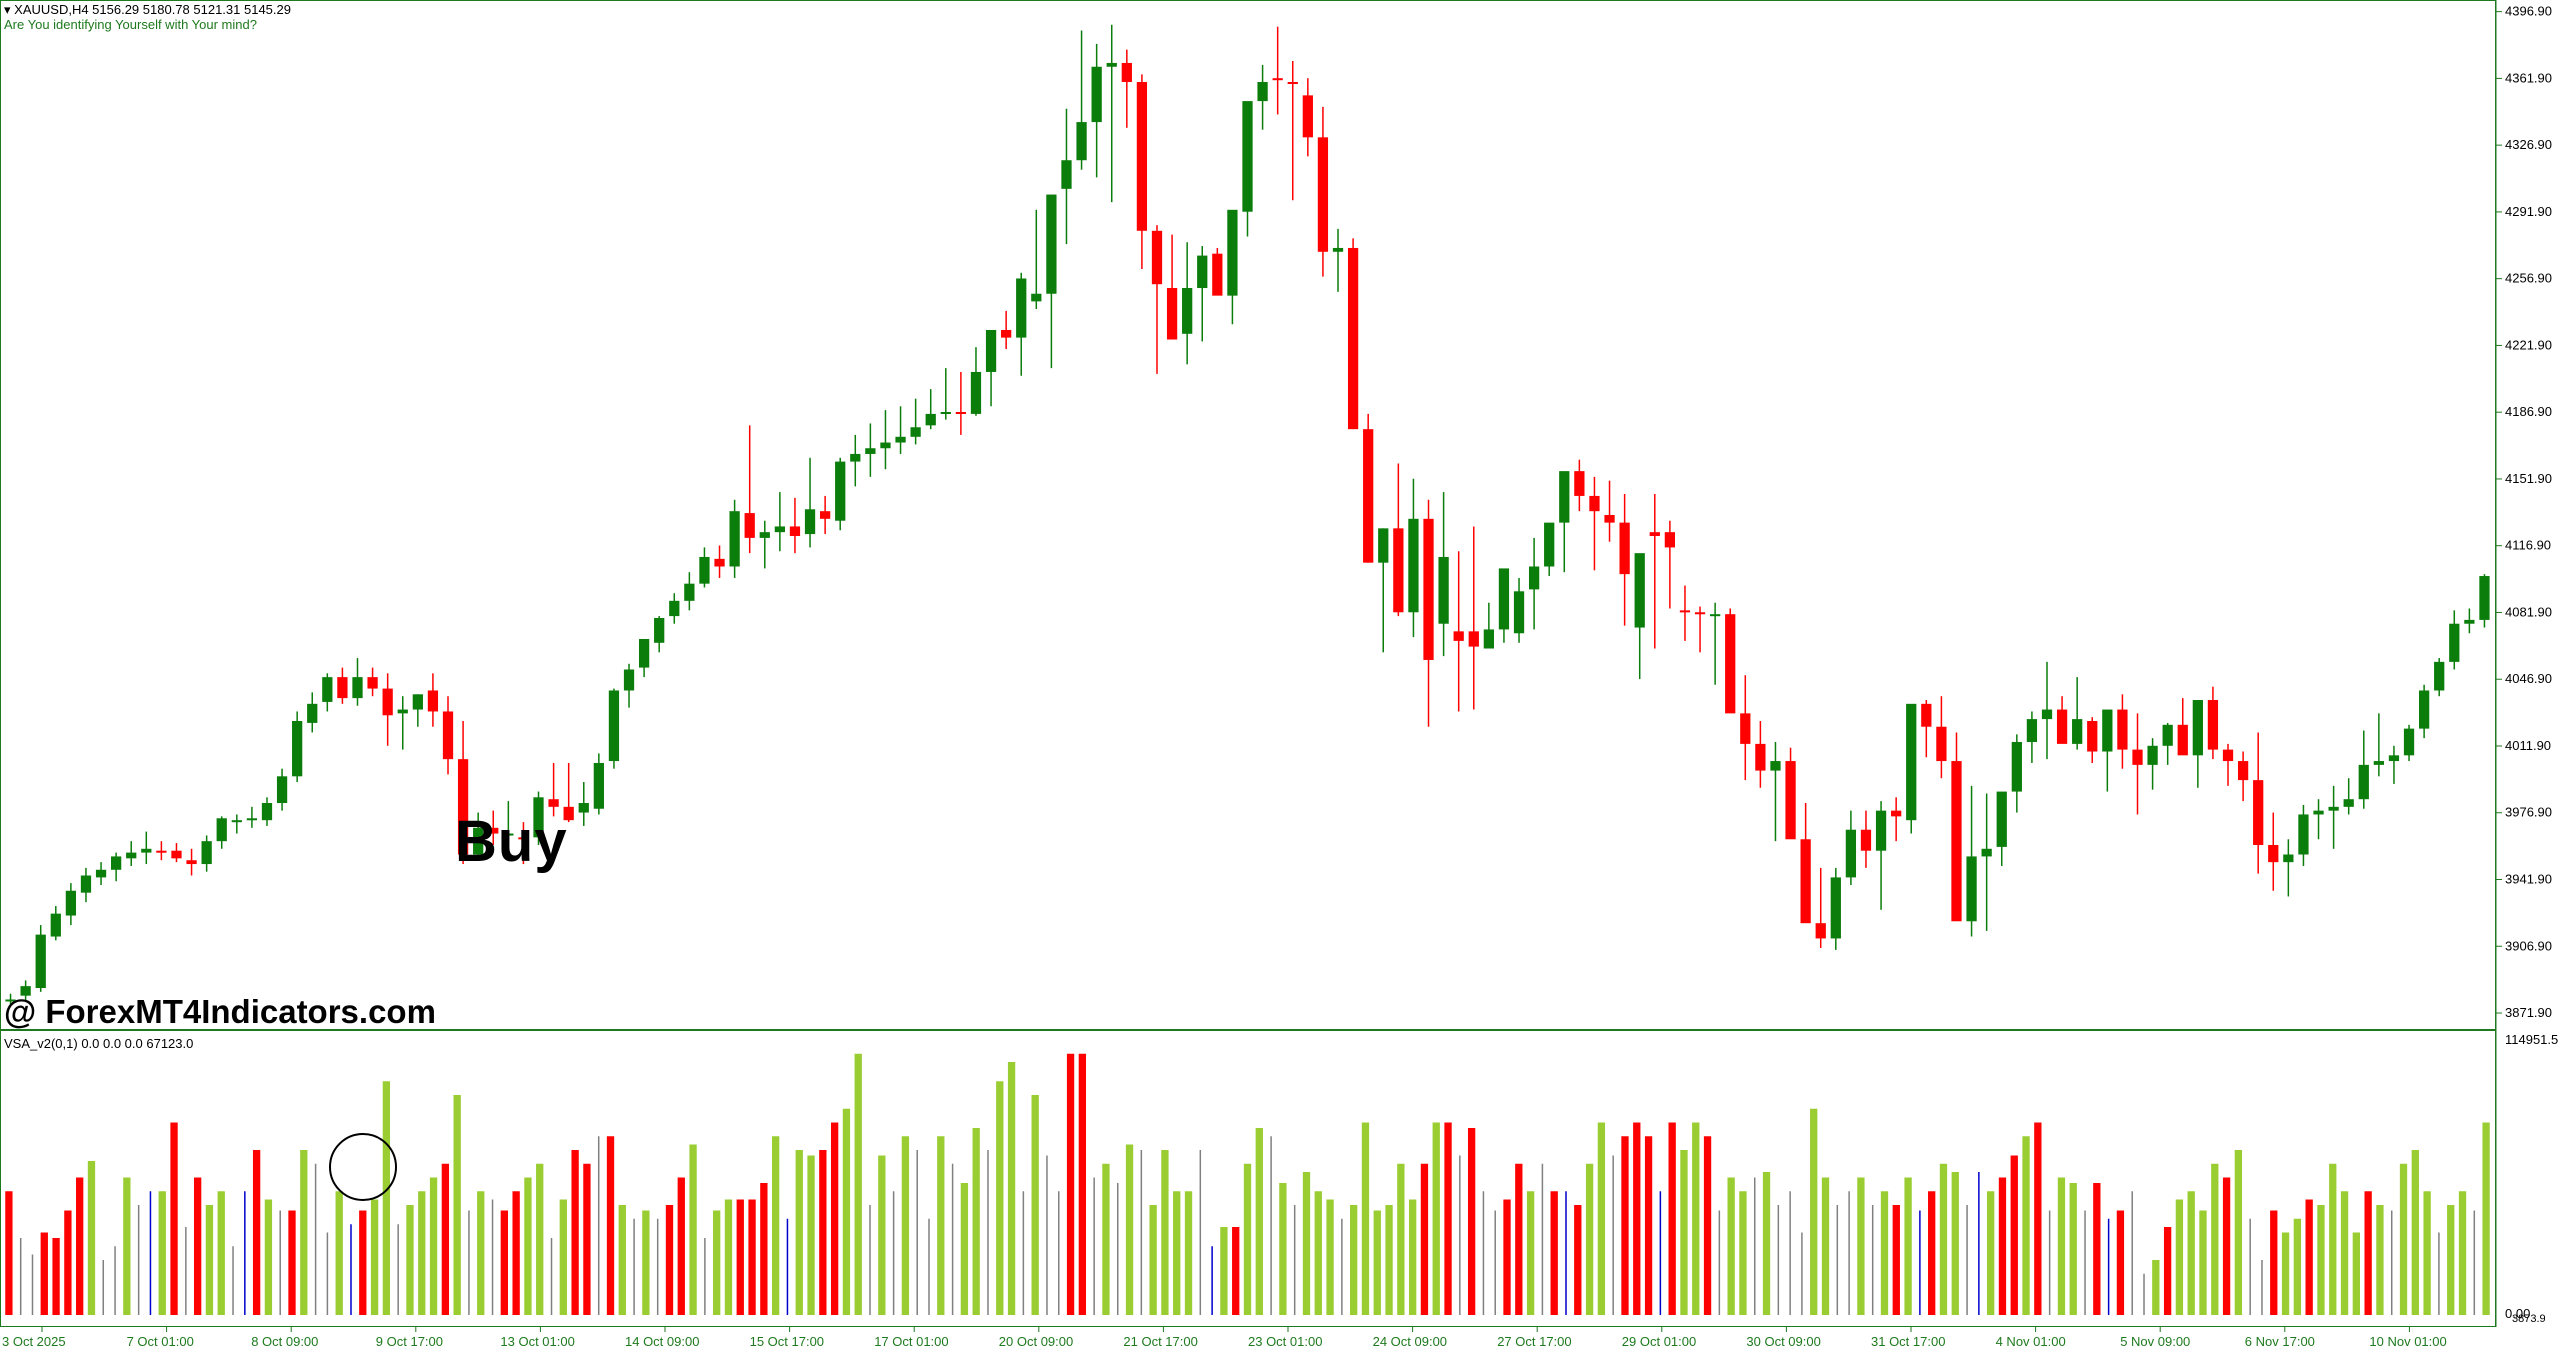  What do you see at coordinates (2528, 278) in the screenshot?
I see `price-tick-label: 4256.90` at bounding box center [2528, 278].